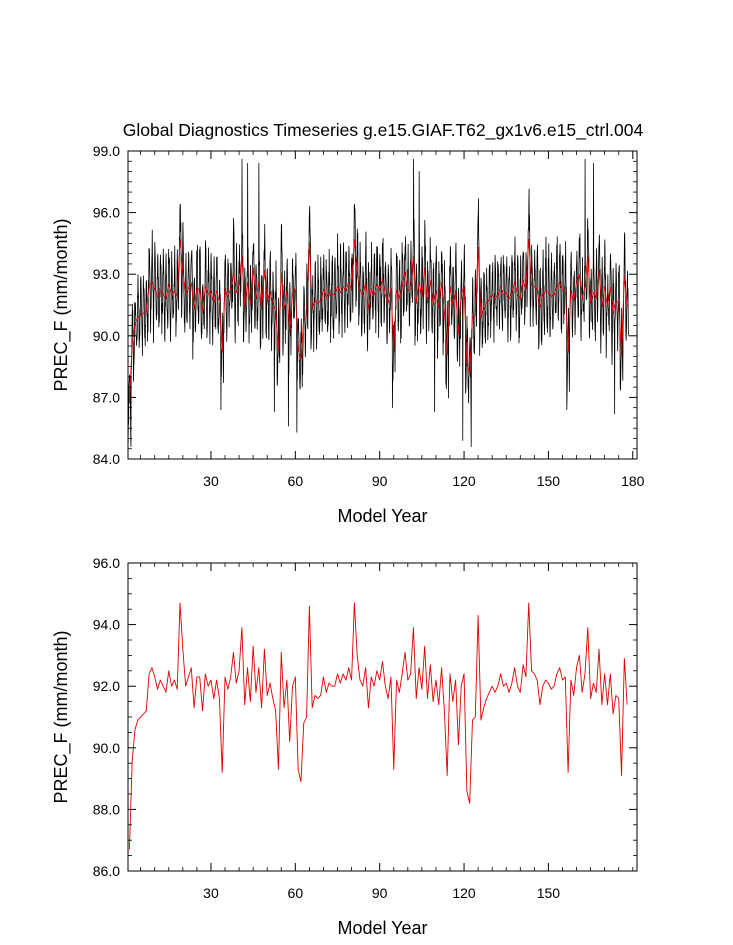 The width and height of the screenshot is (733, 945). Describe the element at coordinates (106, 686) in the screenshot. I see `y-tick-label: 92.0` at that location.